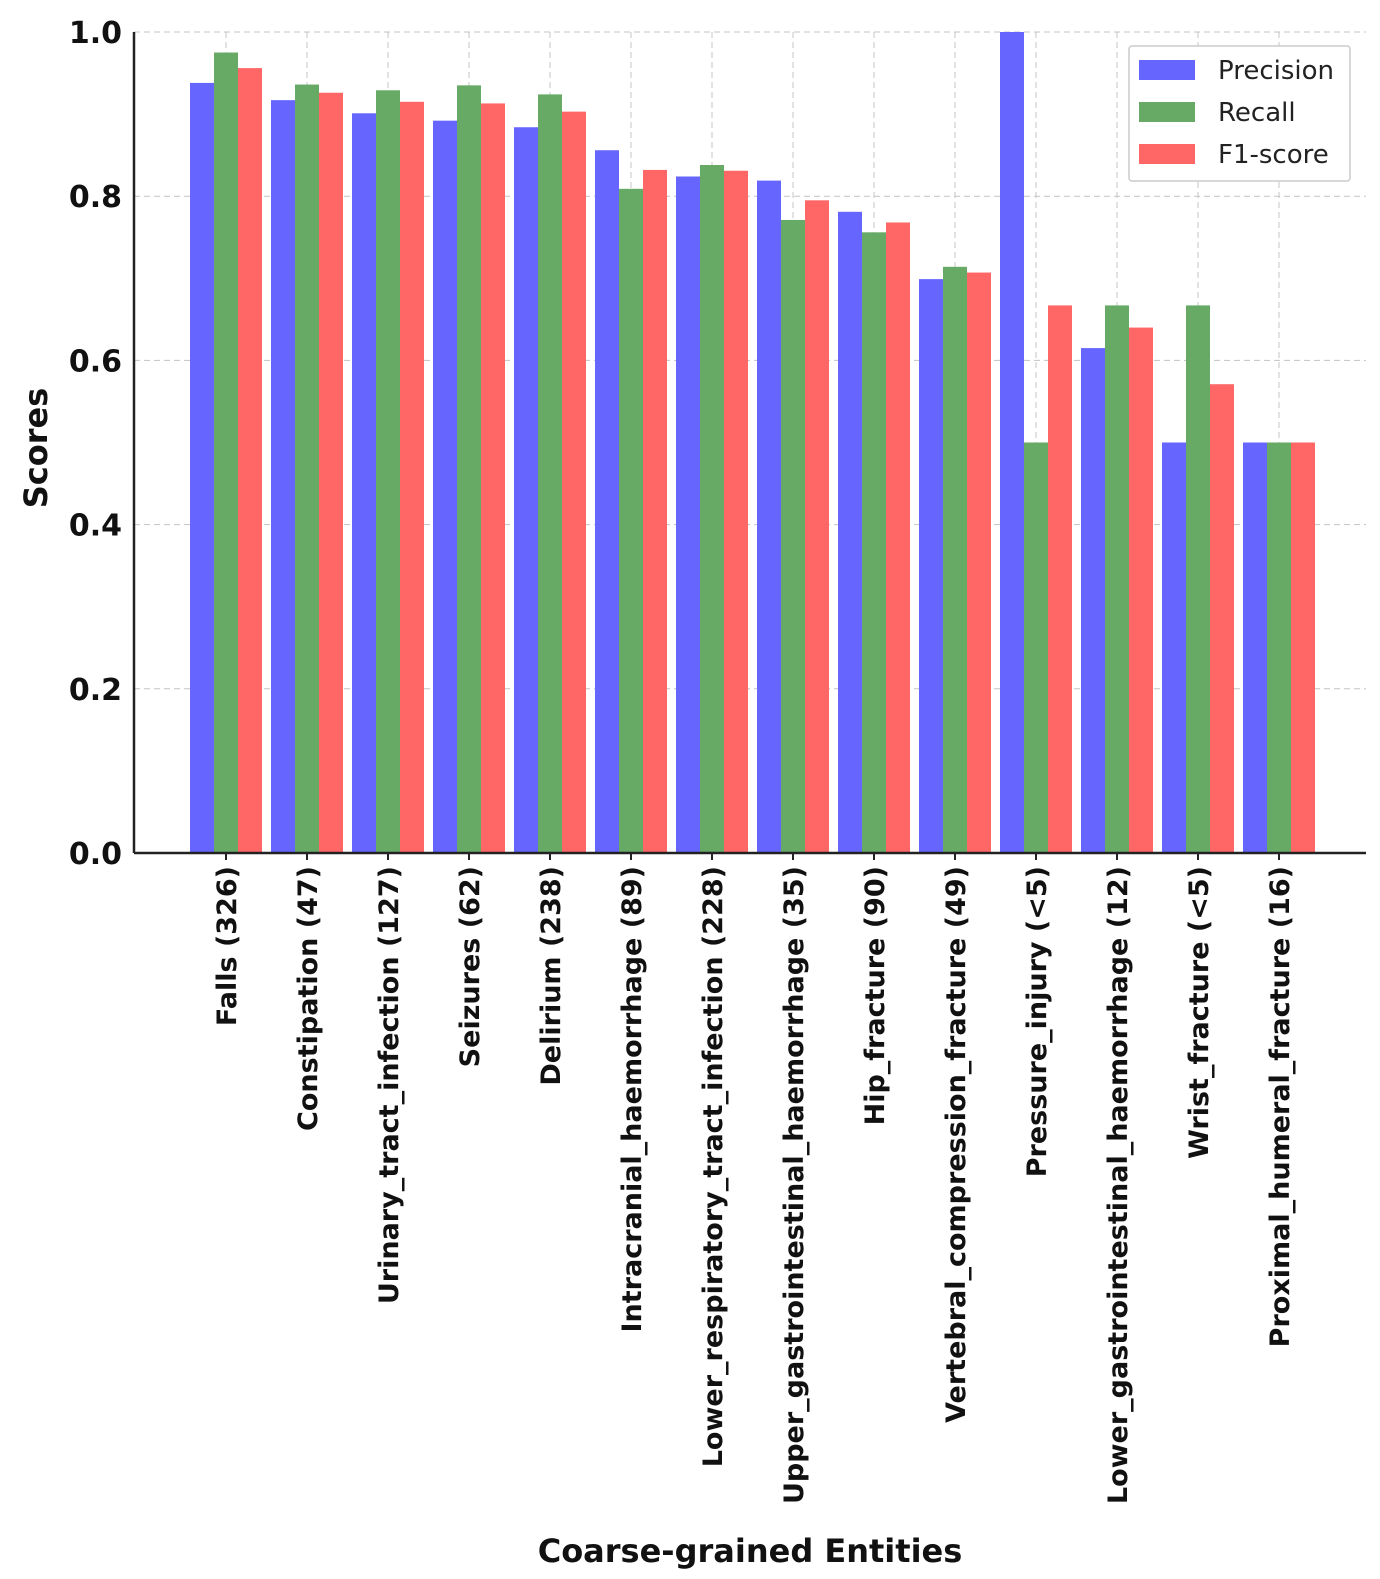 The height and width of the screenshot is (1579, 1380). Describe the element at coordinates (389, 1085) in the screenshot. I see `x-tick-label: Urinary_tract_infection (127)` at that location.